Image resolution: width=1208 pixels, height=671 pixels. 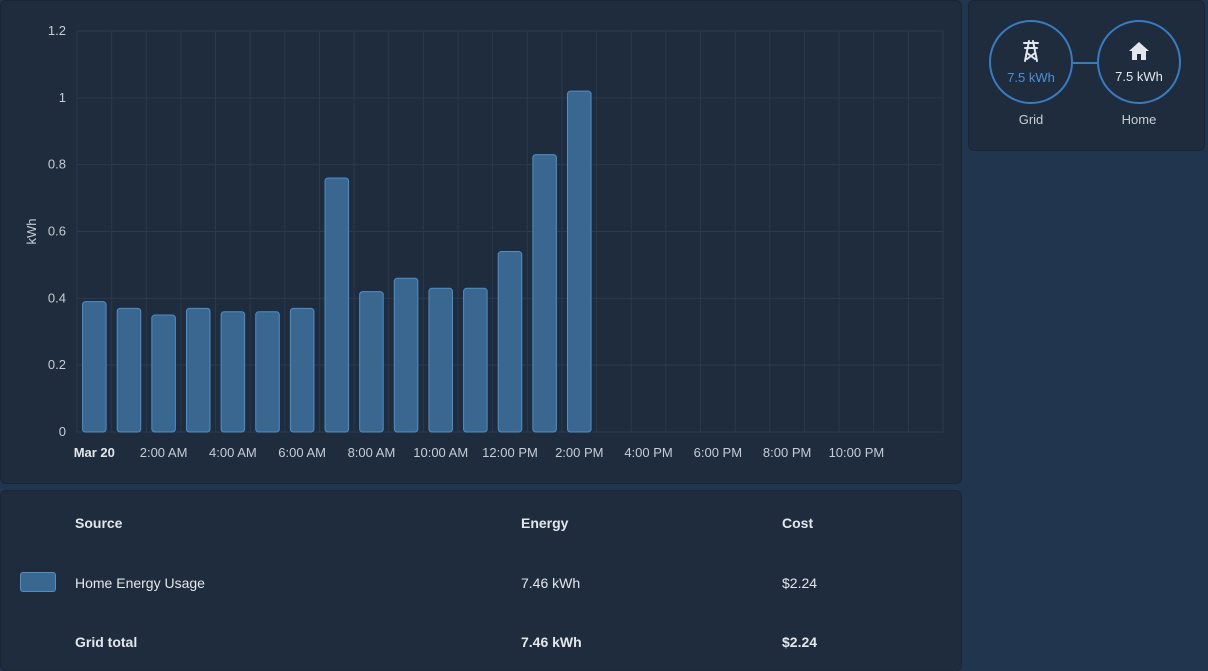 What do you see at coordinates (800, 583) in the screenshot?
I see `source-cost-value: $2.24` at bounding box center [800, 583].